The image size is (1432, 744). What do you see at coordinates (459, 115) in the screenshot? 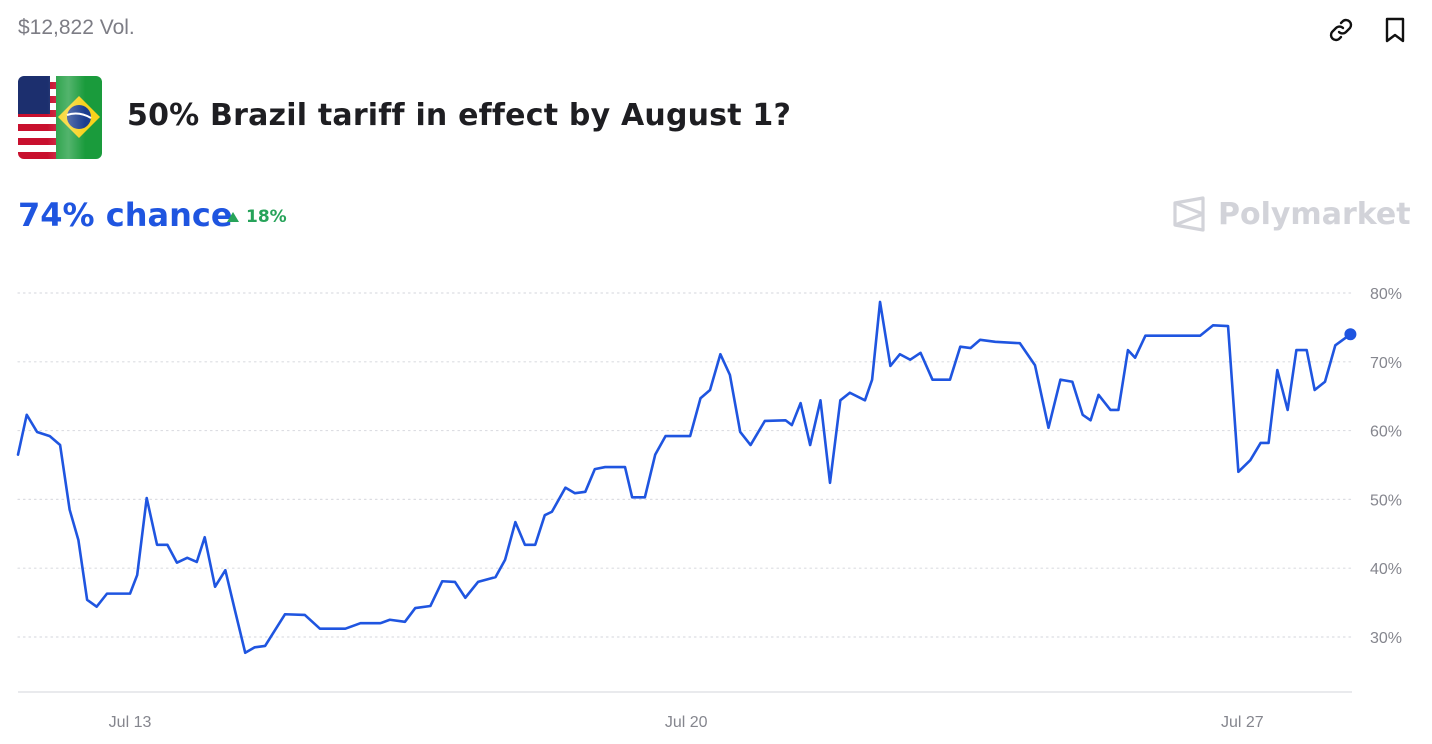
I see `market-title: 50% Brazil tariff in effect by August 1?` at bounding box center [459, 115].